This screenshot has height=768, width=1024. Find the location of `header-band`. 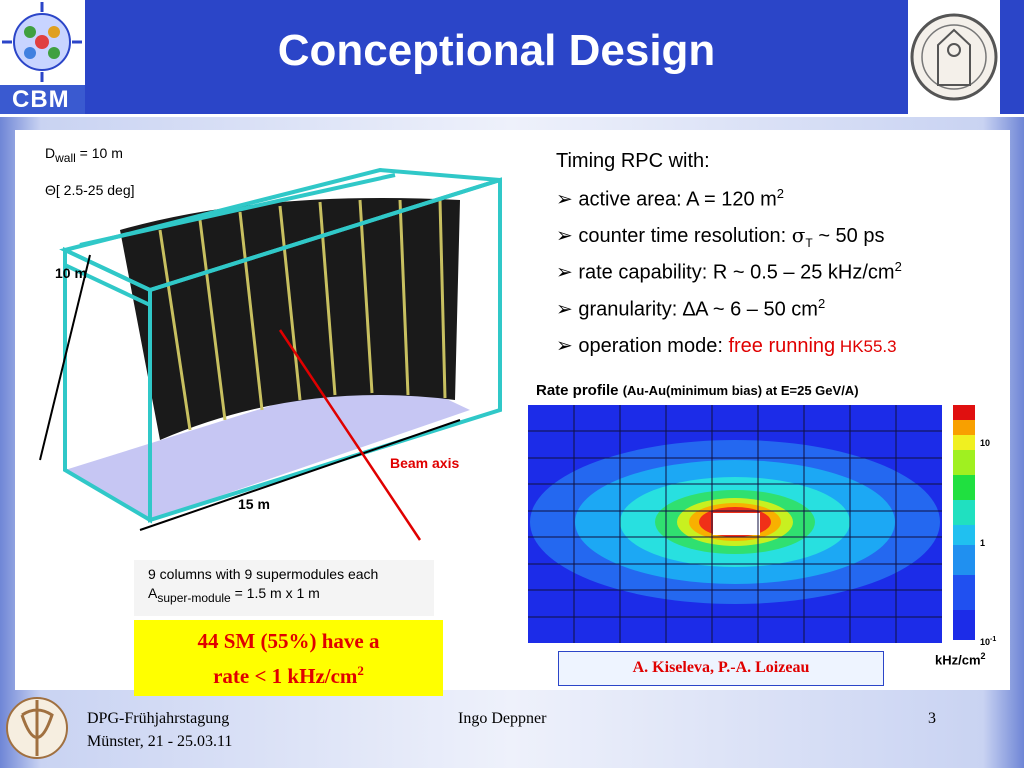

header-band is located at coordinates (512, 57).